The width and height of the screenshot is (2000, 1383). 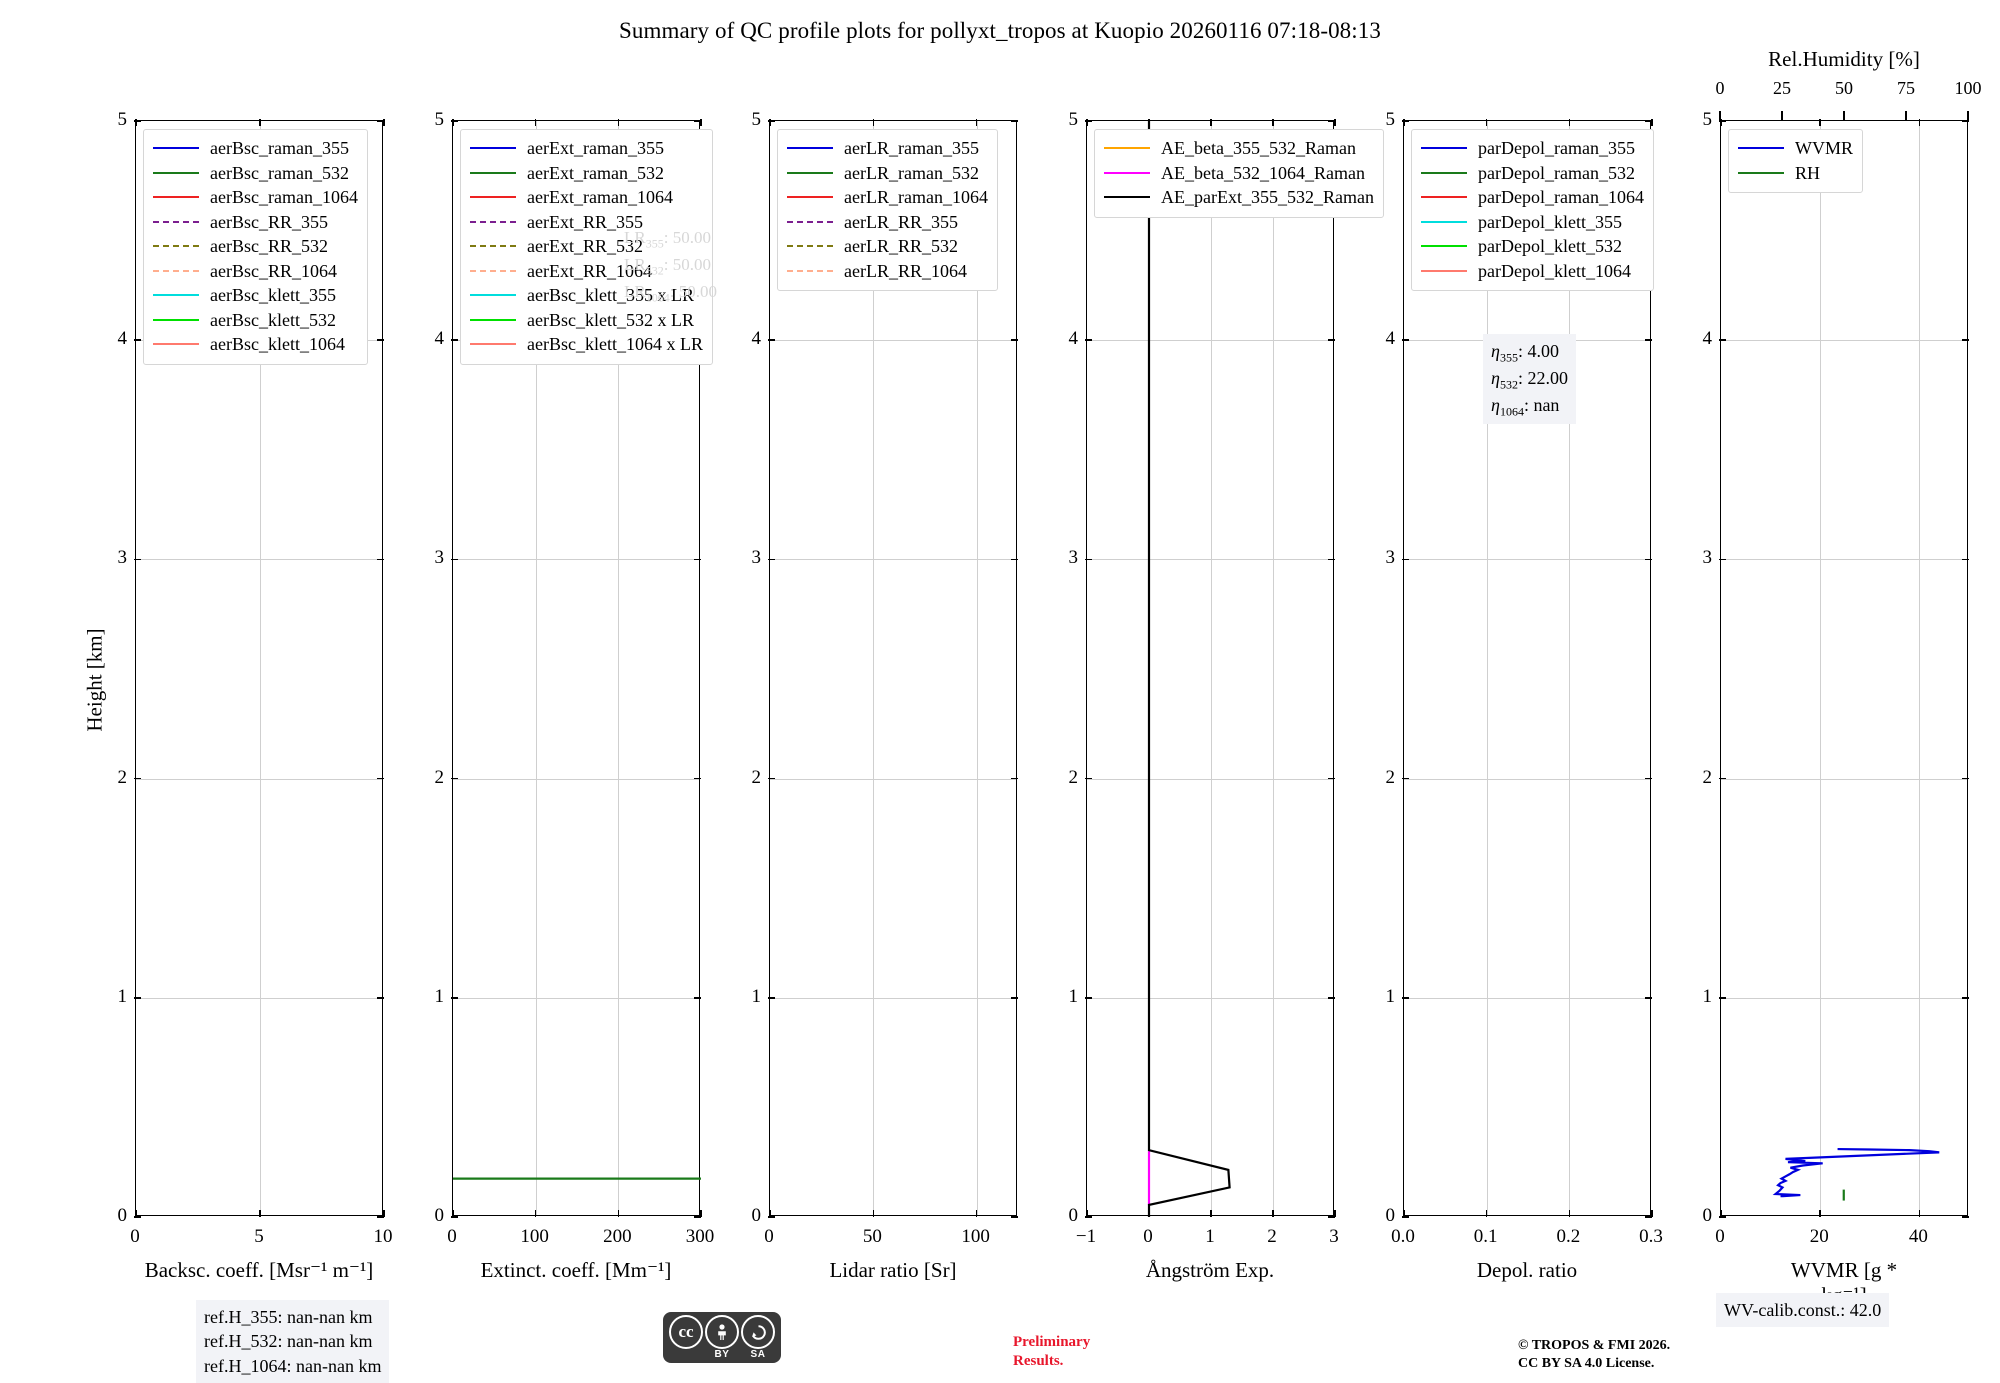 What do you see at coordinates (1532, 197) in the screenshot?
I see `legend-item: parDepol_raman_1064` at bounding box center [1532, 197].